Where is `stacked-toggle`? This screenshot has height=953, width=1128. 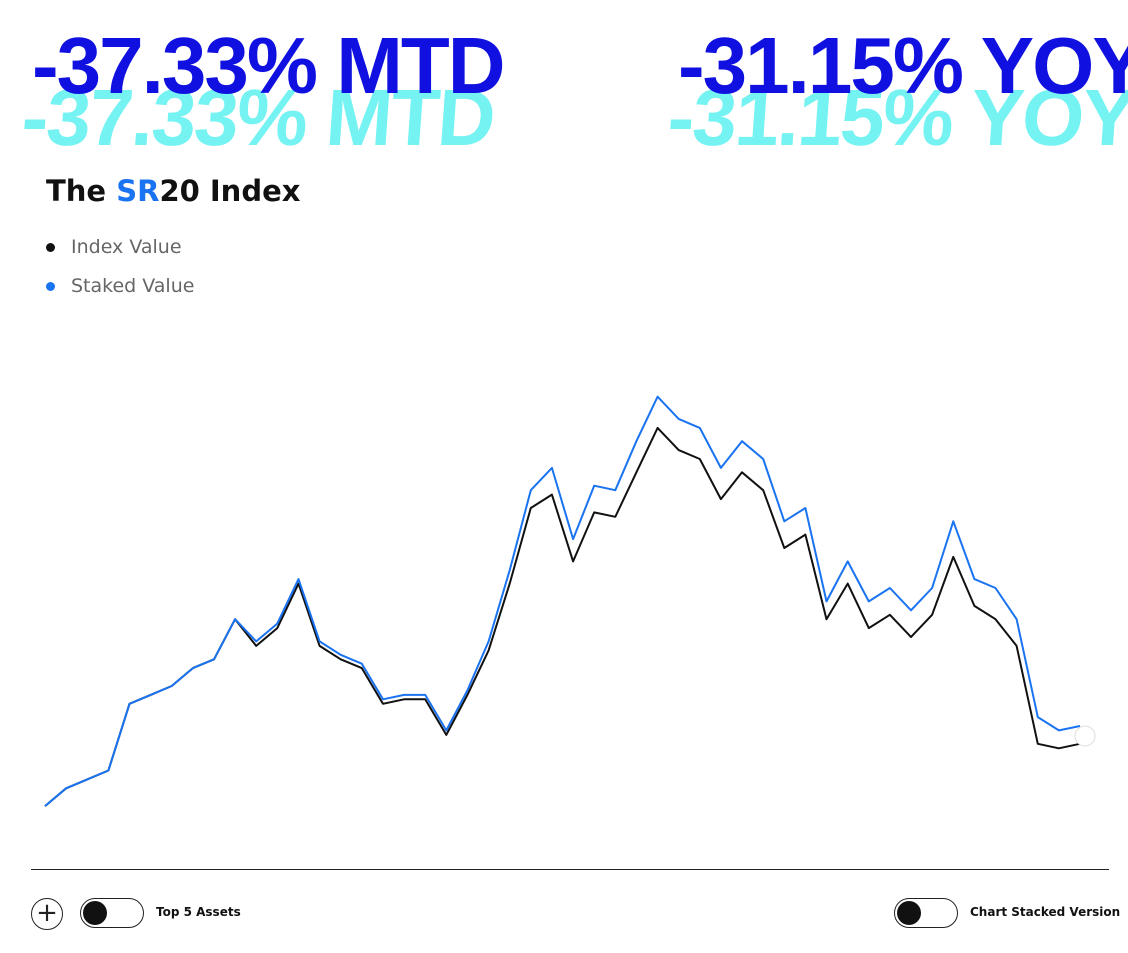
stacked-toggle is located at coordinates (926, 913).